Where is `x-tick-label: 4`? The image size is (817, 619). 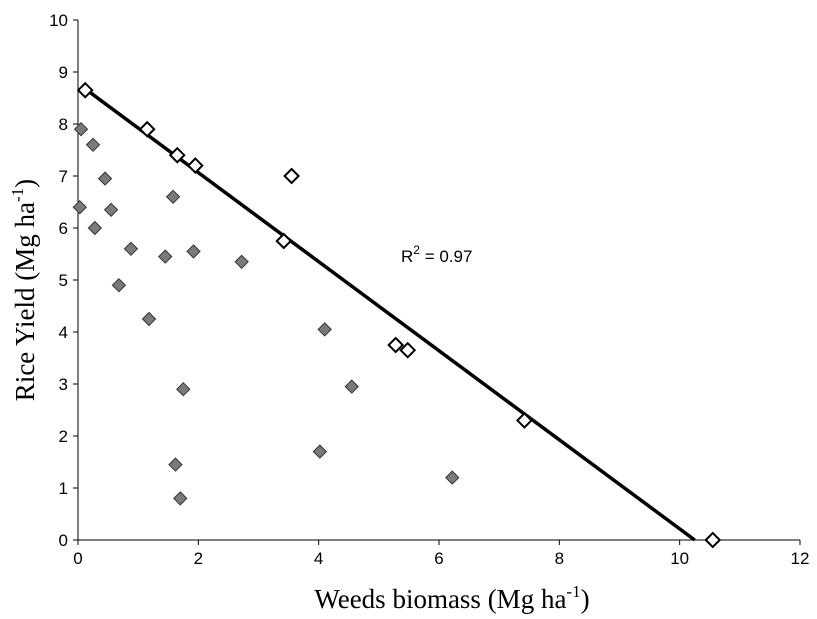 x-tick-label: 4 is located at coordinates (318, 558).